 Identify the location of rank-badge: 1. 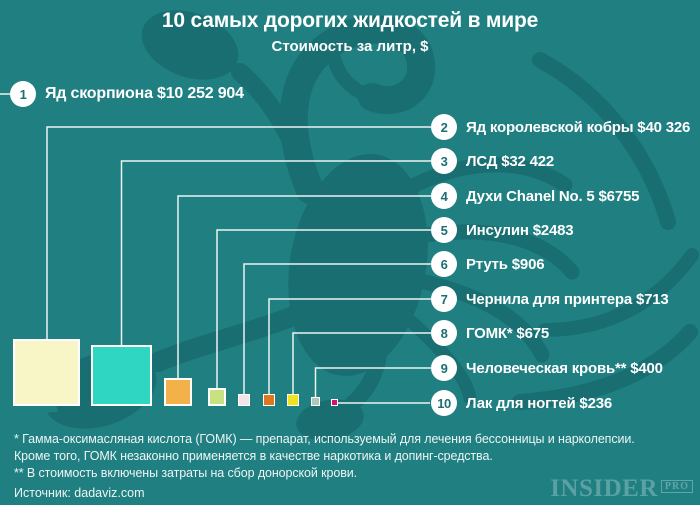
(23, 94).